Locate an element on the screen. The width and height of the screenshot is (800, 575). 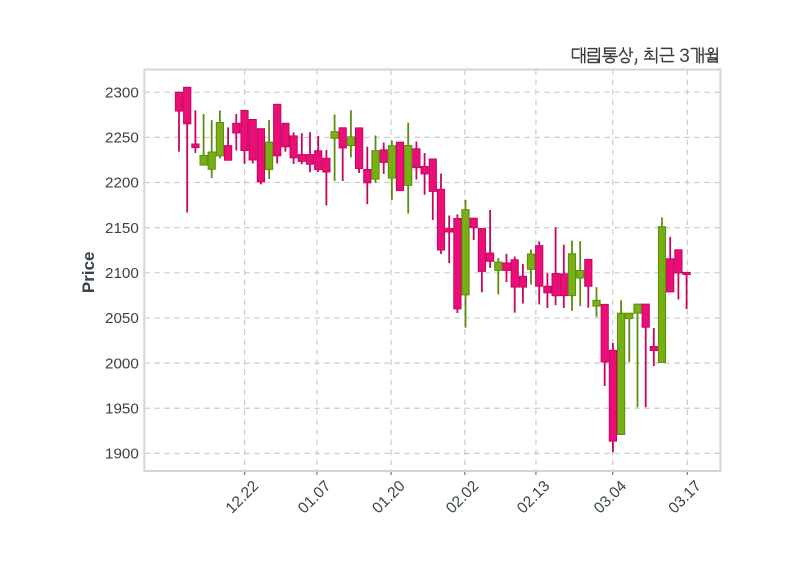
svg-text: 1950 is located at coordinates (122, 408).